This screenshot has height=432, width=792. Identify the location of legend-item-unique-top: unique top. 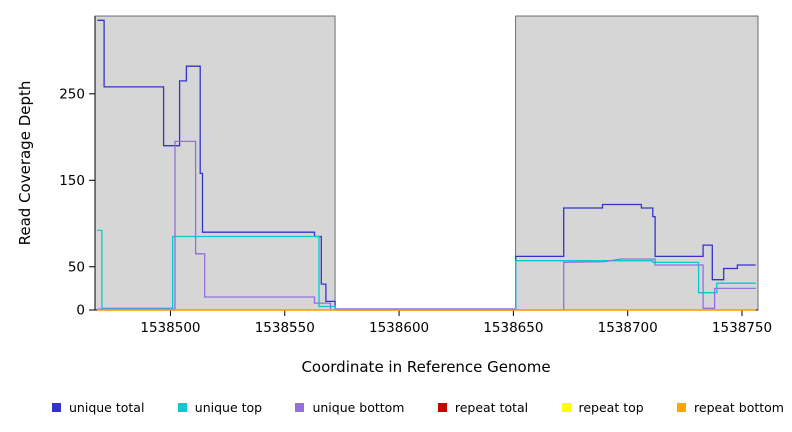
(220, 407).